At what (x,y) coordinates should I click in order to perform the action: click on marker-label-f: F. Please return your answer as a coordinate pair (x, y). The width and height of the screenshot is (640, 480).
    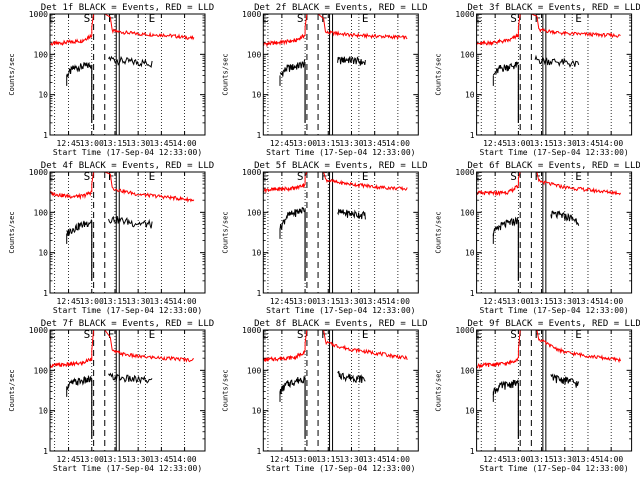
    Looking at the image, I should click on (111, 334).